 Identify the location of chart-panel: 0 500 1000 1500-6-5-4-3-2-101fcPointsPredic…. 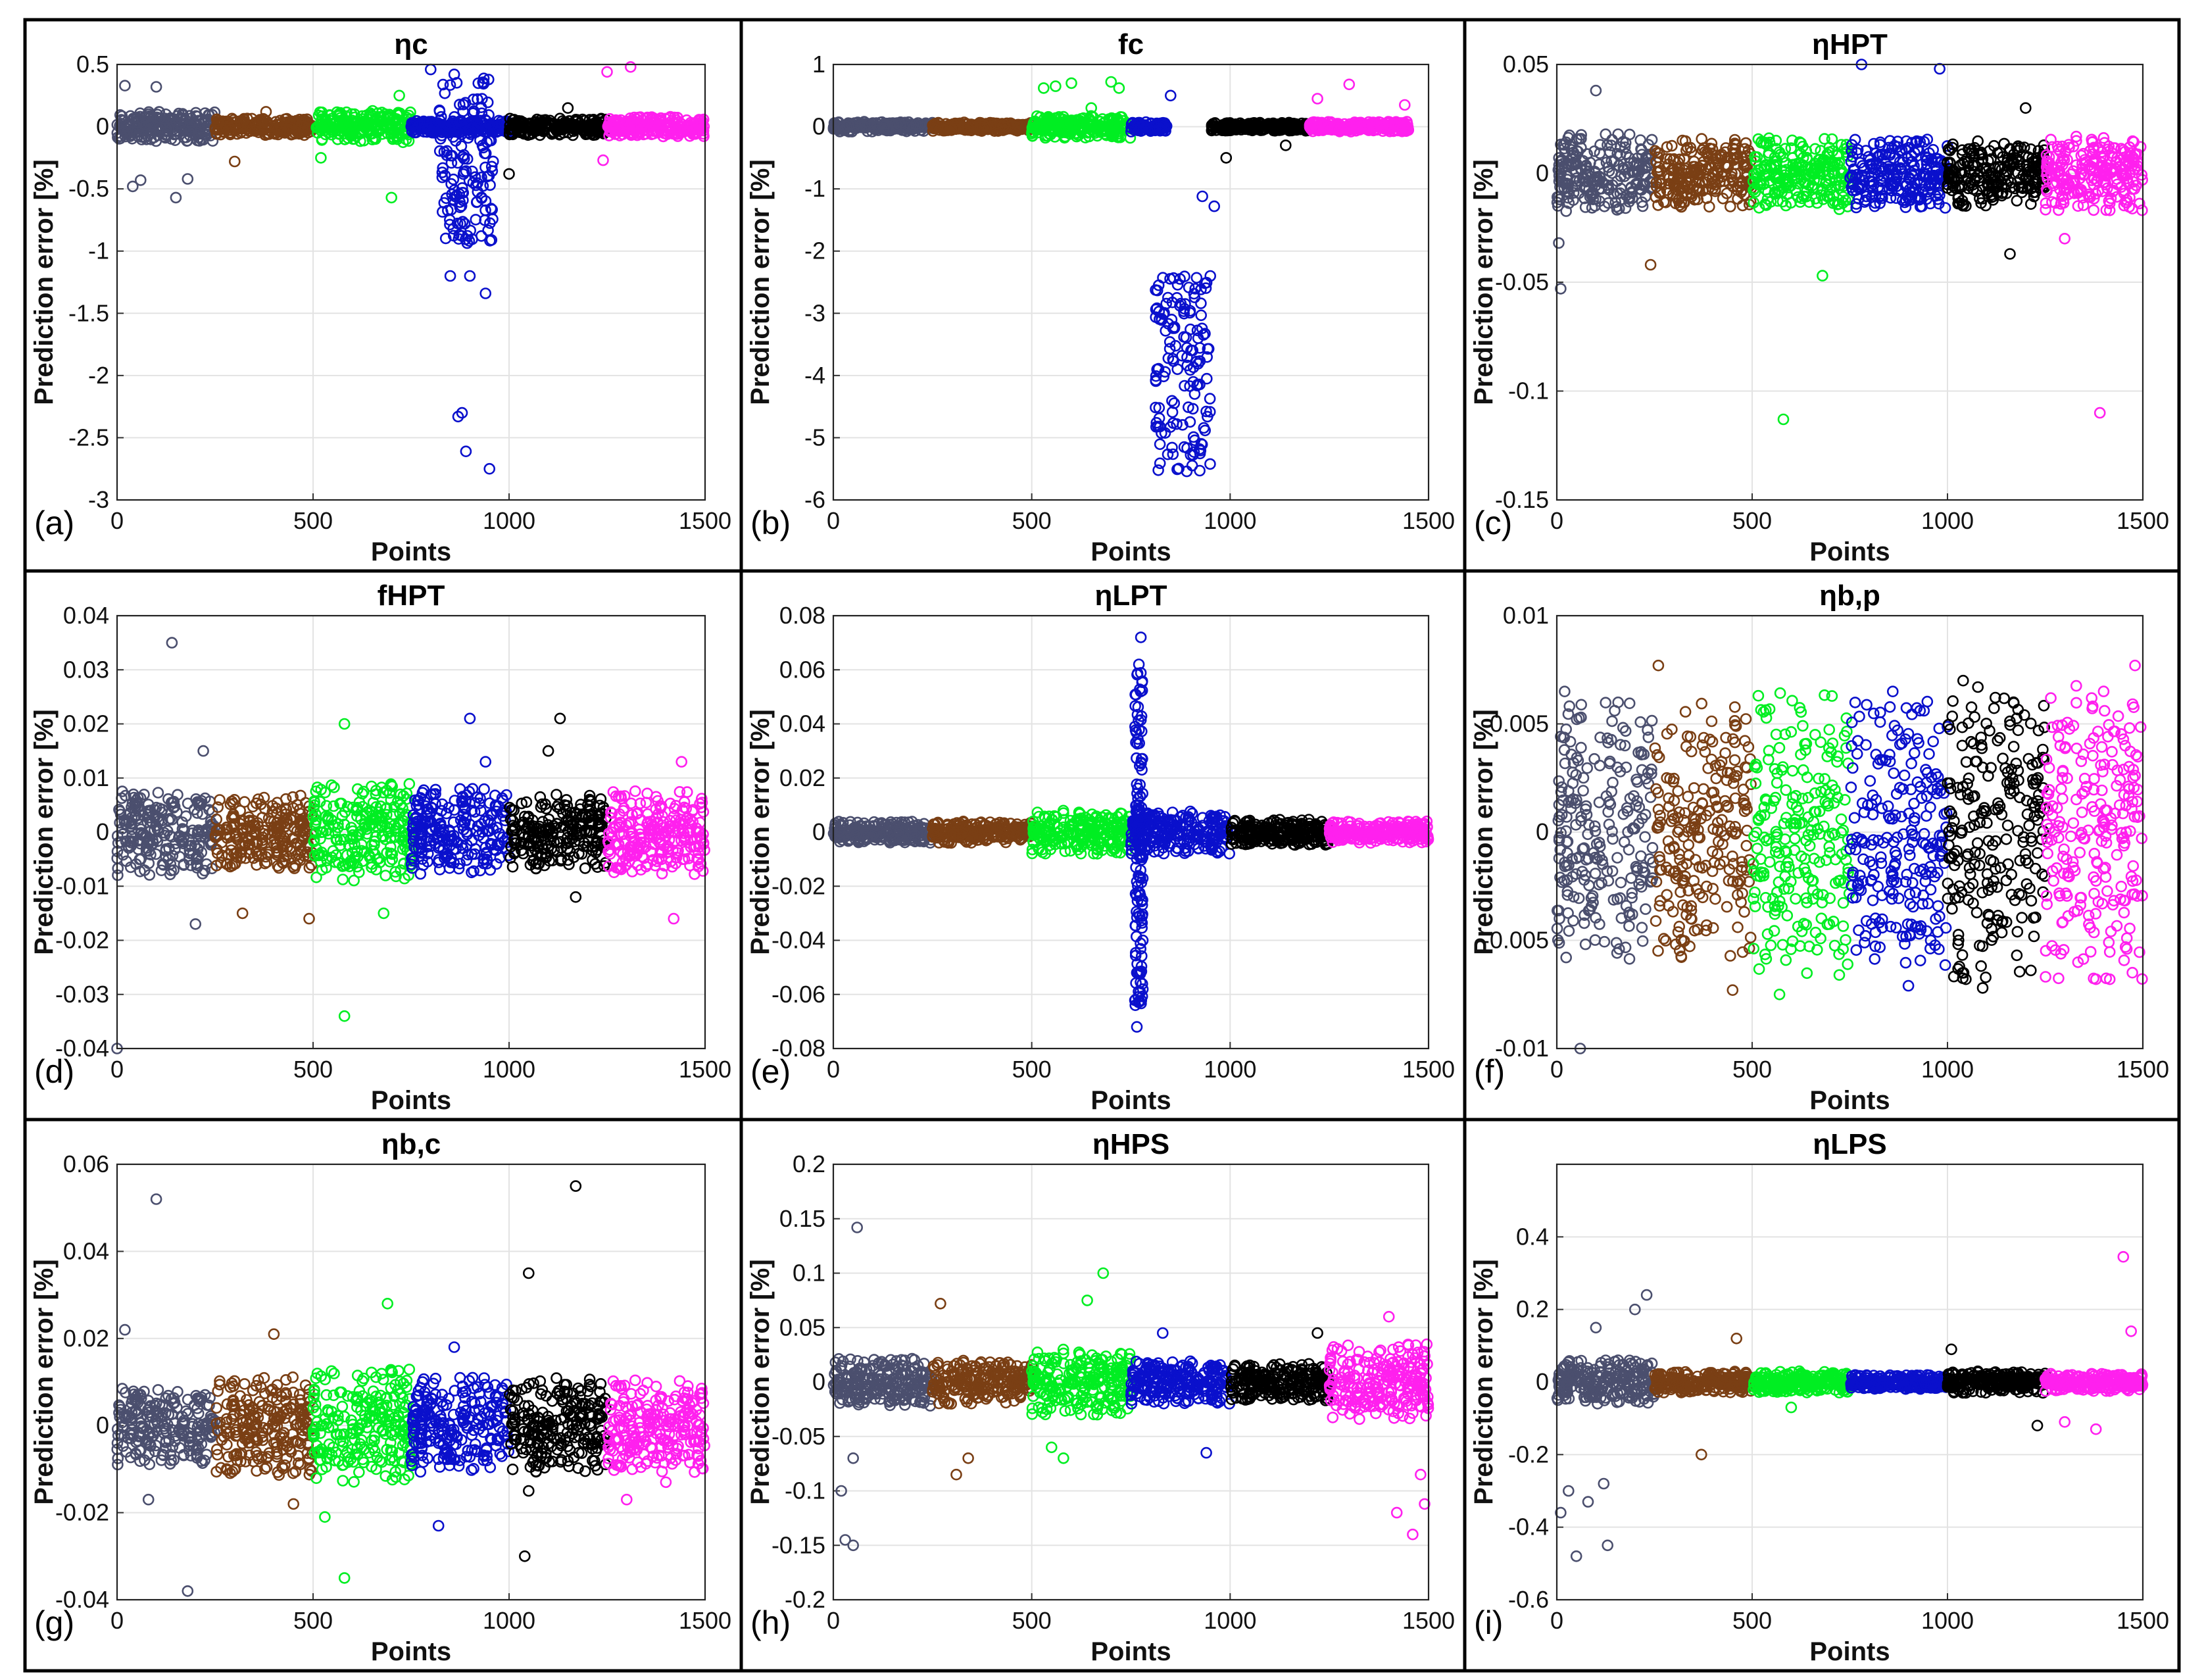
(1100, 297).